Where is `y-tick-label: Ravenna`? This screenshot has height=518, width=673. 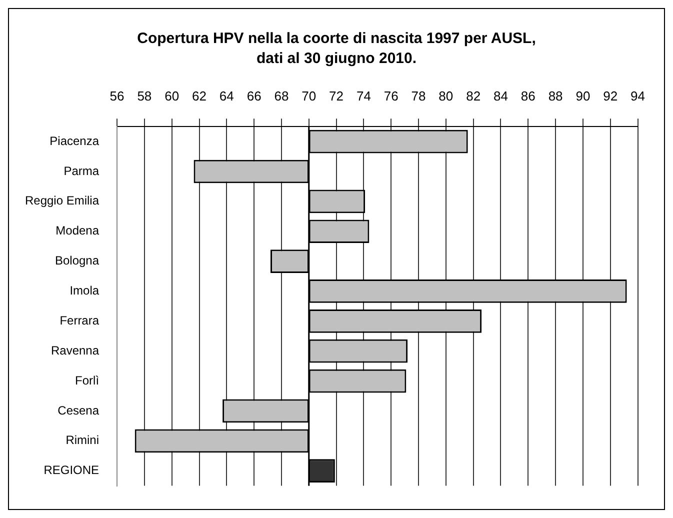 y-tick-label: Ravenna is located at coordinates (75, 350).